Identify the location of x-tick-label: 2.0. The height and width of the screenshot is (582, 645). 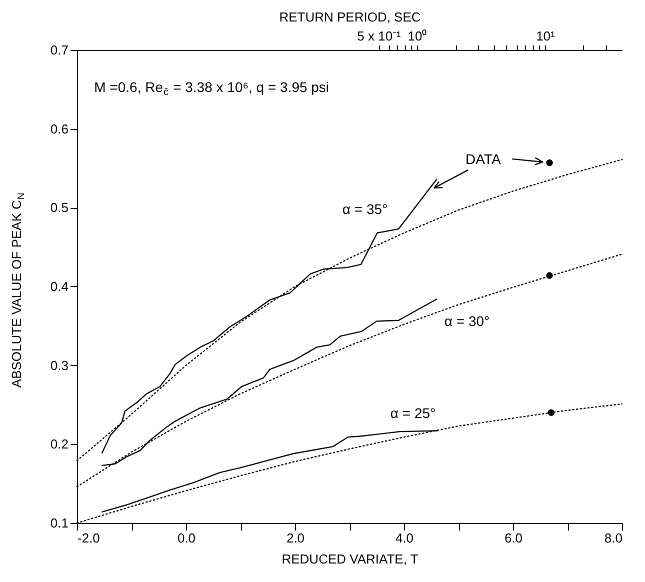
(295, 538).